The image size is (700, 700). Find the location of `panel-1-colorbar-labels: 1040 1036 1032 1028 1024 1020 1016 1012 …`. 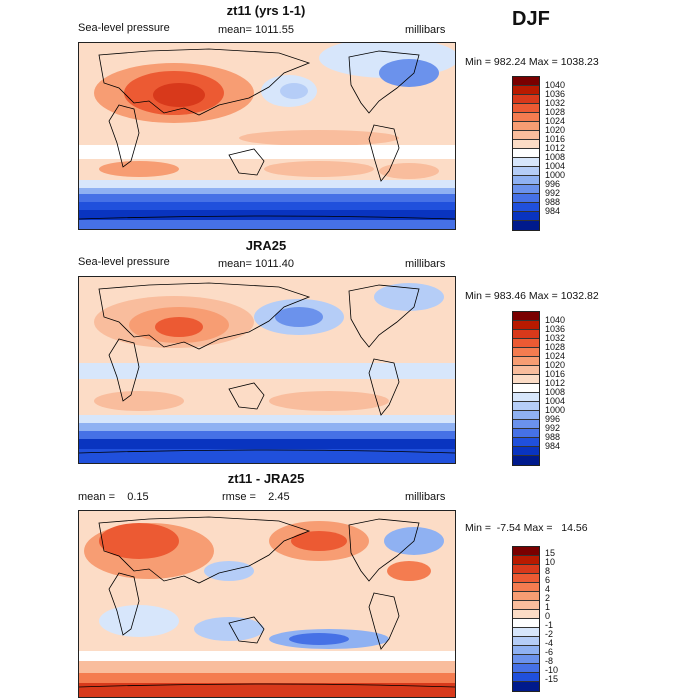

panel-1-colorbar-labels: 1040 1036 1032 1028 1024 1020 1016 1012 … is located at coordinates (555, 148).